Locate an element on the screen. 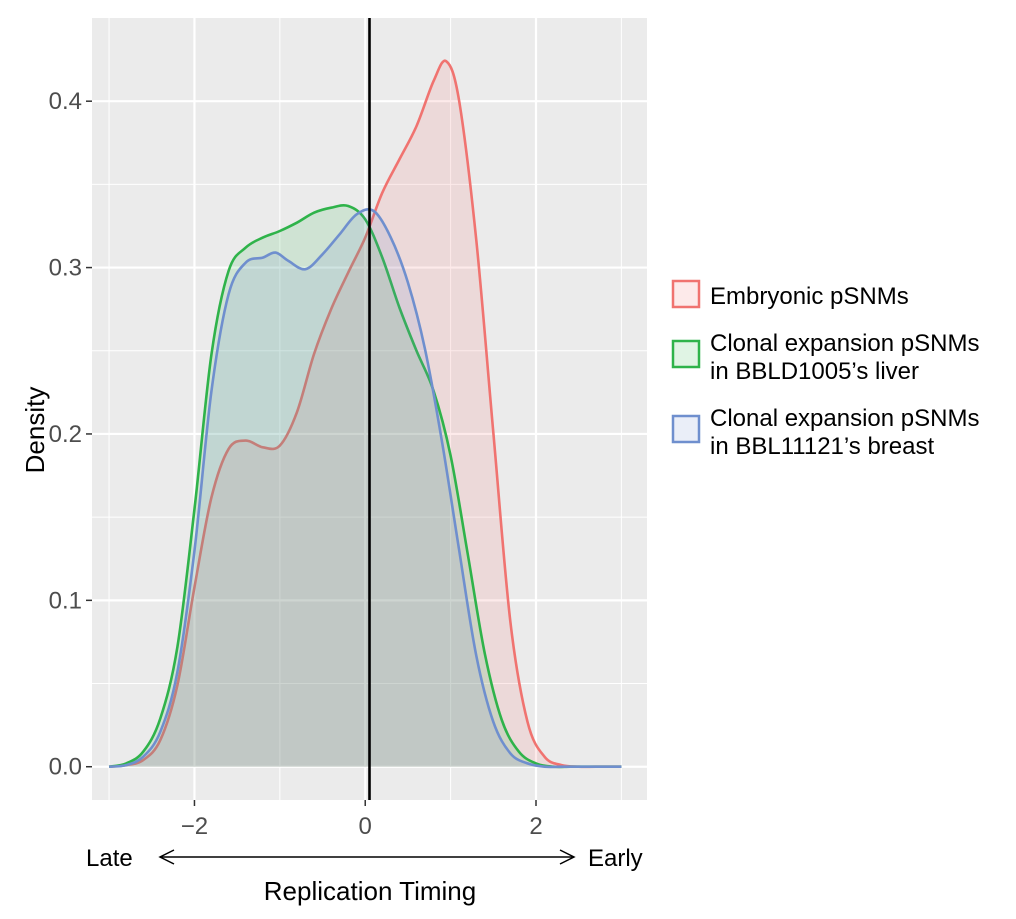 Image resolution: width=1016 pixels, height=919 pixels. y-axis: 0.0 0.1 0.2 0.3 0.4 is located at coordinates (70, 434).